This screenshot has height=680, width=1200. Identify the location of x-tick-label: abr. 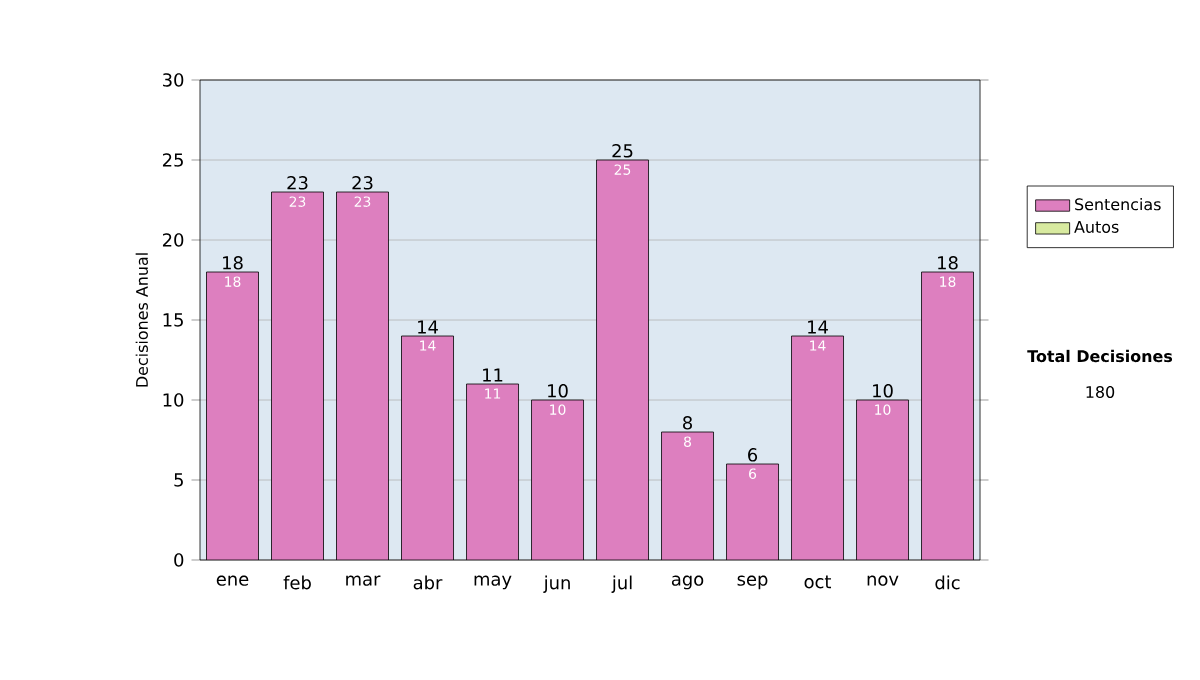
(428, 582).